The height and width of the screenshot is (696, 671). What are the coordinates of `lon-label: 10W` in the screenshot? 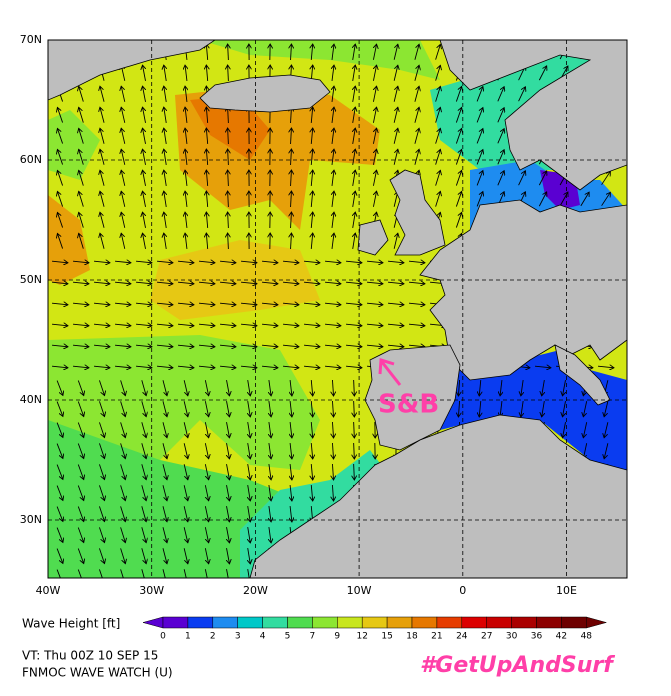 It's located at (359, 590).